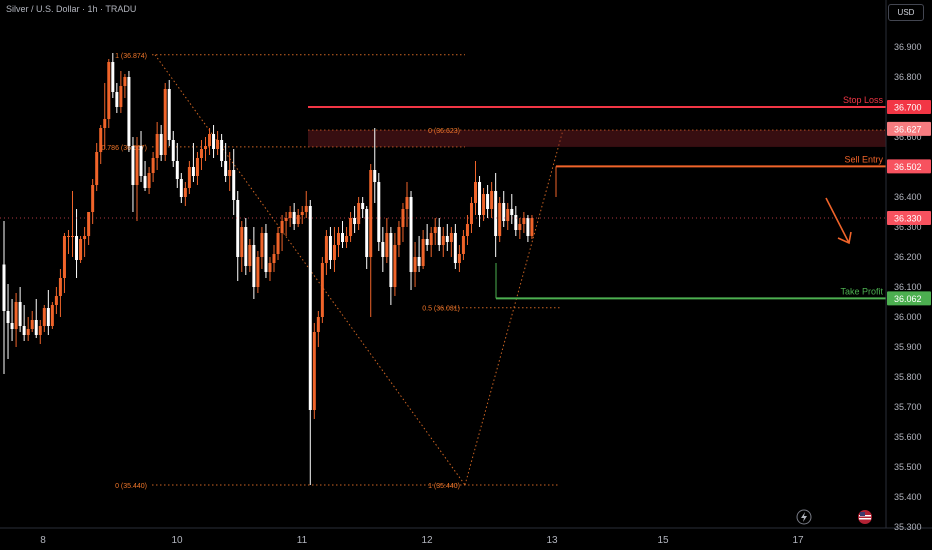 This screenshot has width=932, height=550. Describe the element at coordinates (861, 291) in the screenshot. I see `level-label: Take Profit` at that location.